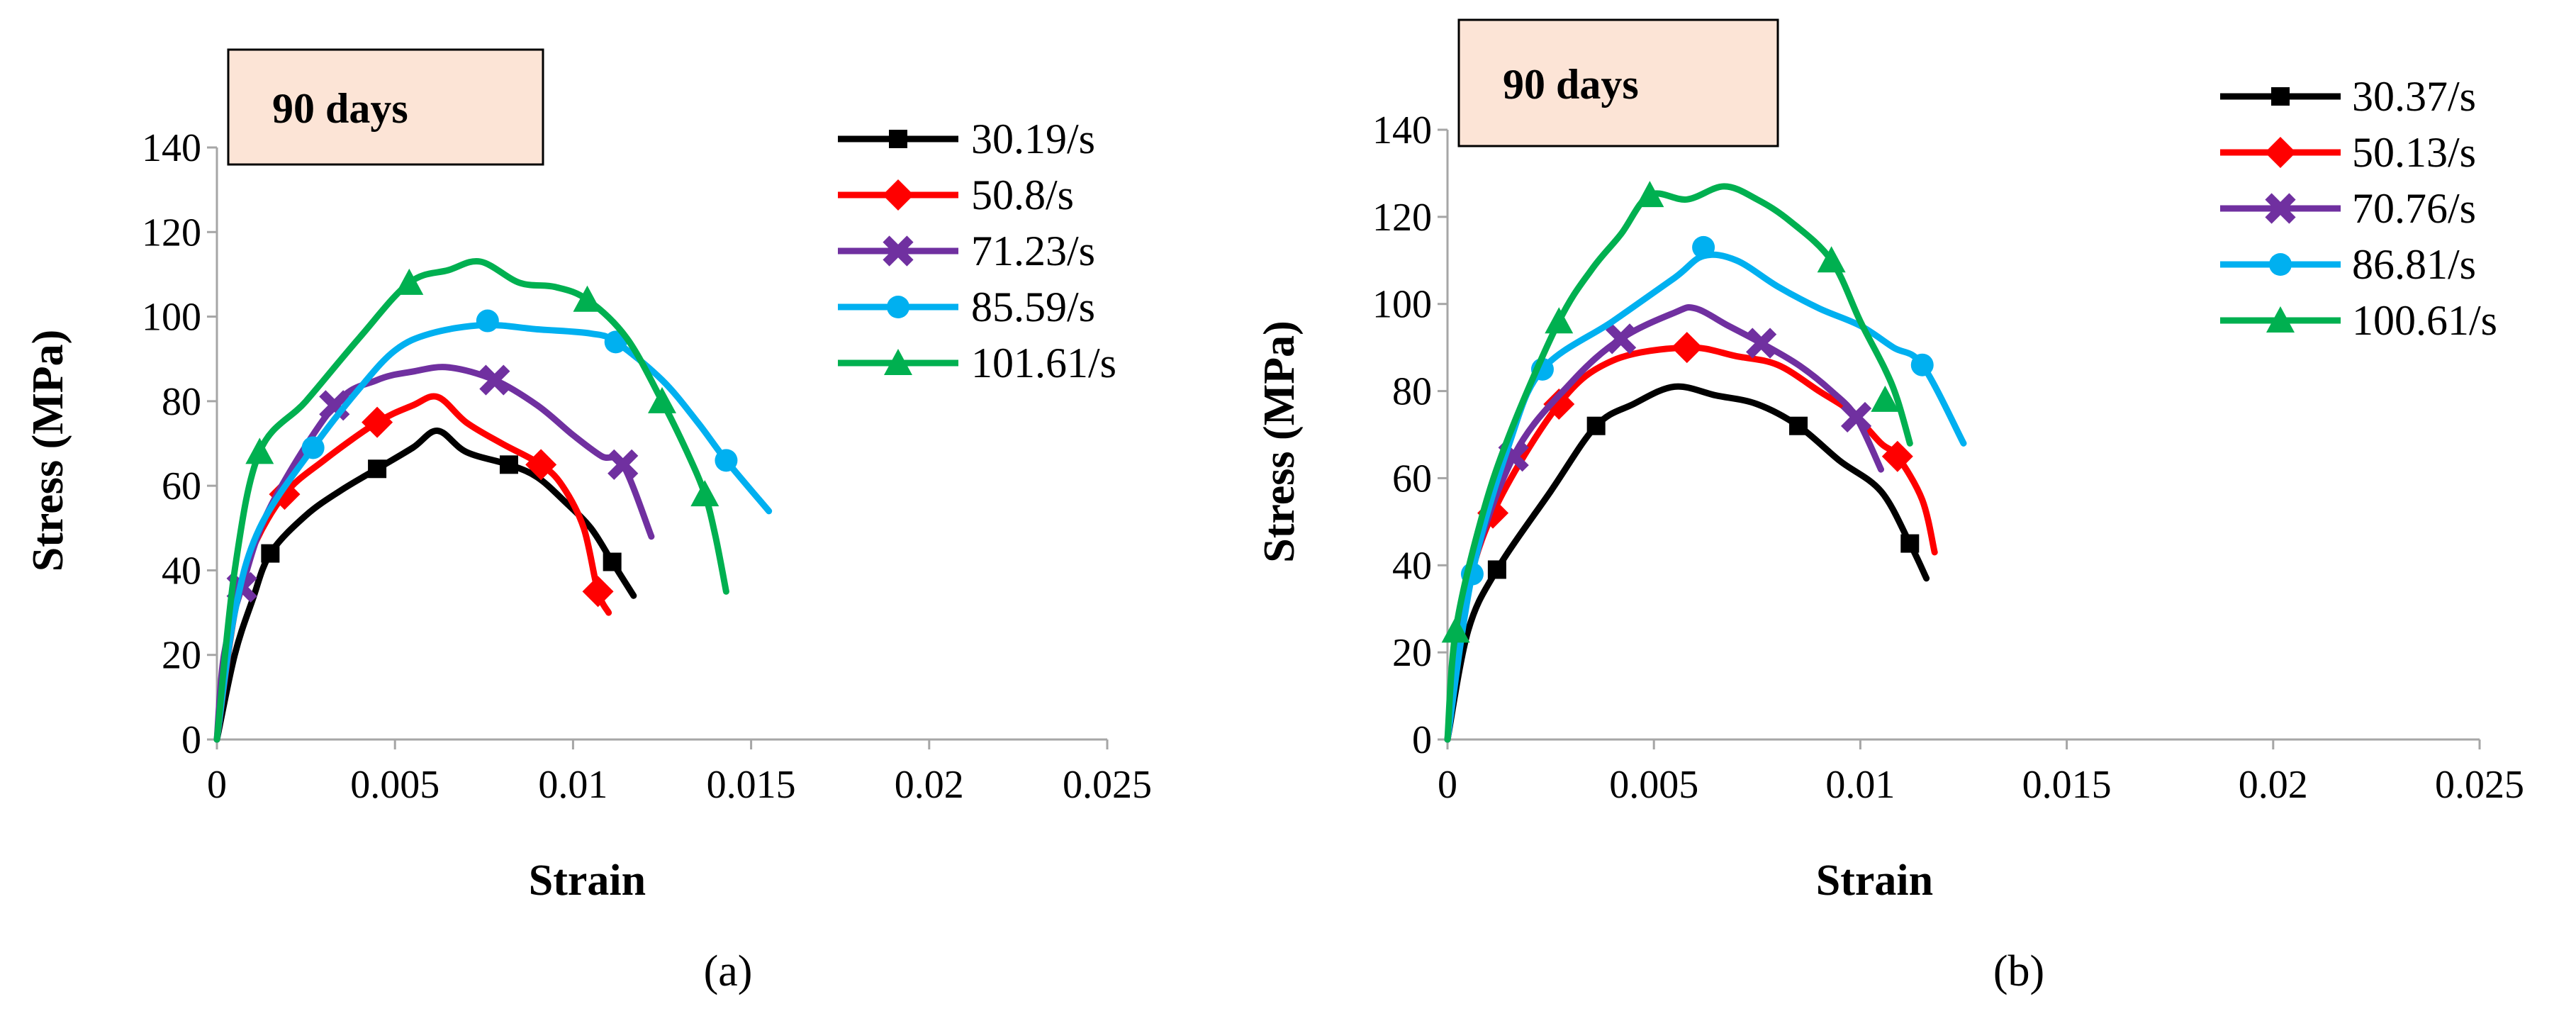 This screenshot has width=2576, height=1016. Describe the element at coordinates (2414, 152) in the screenshot. I see `legend-label: 50.13/s` at that location.